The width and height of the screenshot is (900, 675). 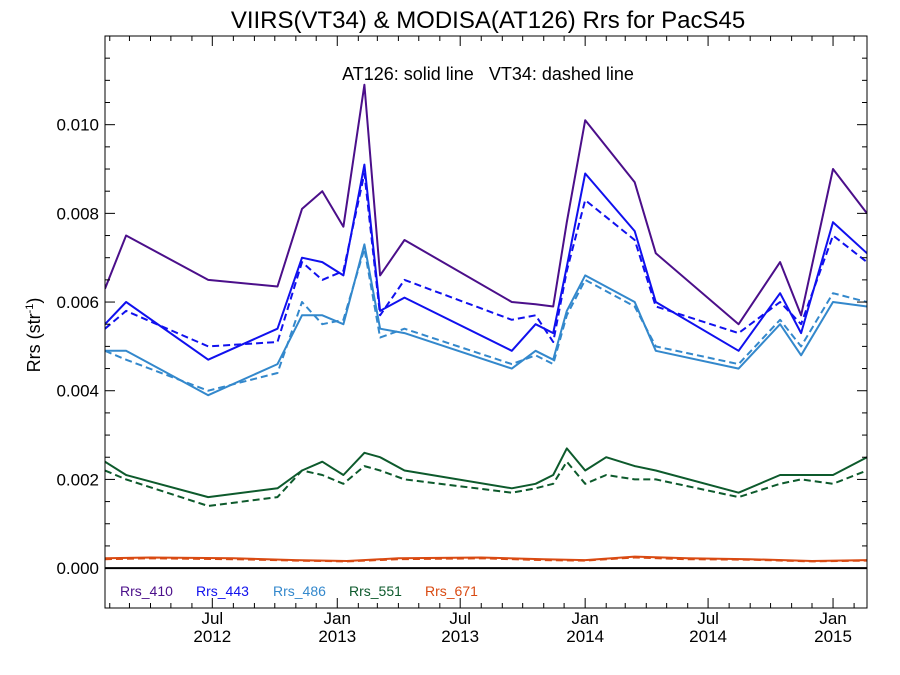 I want to click on y-tick-label: 0.002, so click(x=77, y=479).